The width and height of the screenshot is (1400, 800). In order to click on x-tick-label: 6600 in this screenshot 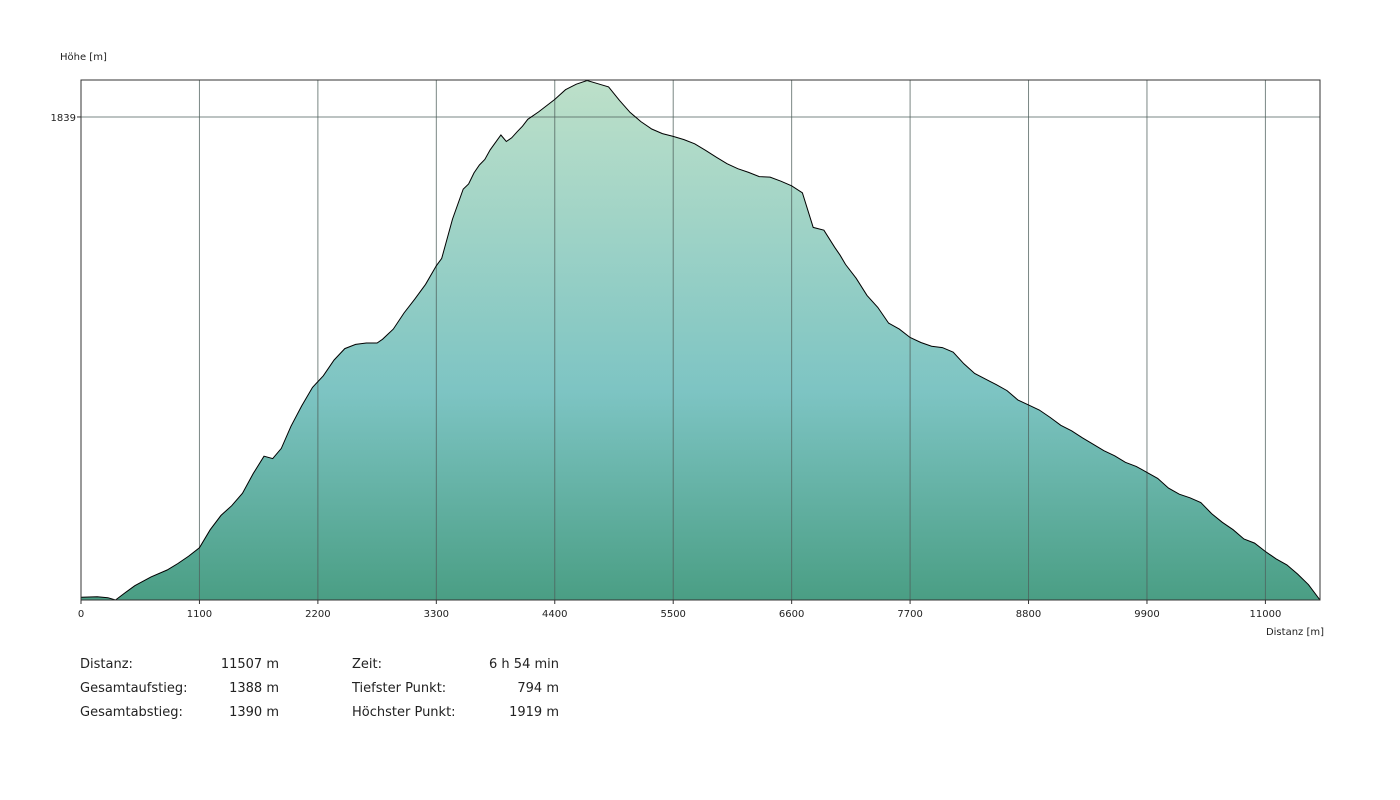, I will do `click(791, 614)`.